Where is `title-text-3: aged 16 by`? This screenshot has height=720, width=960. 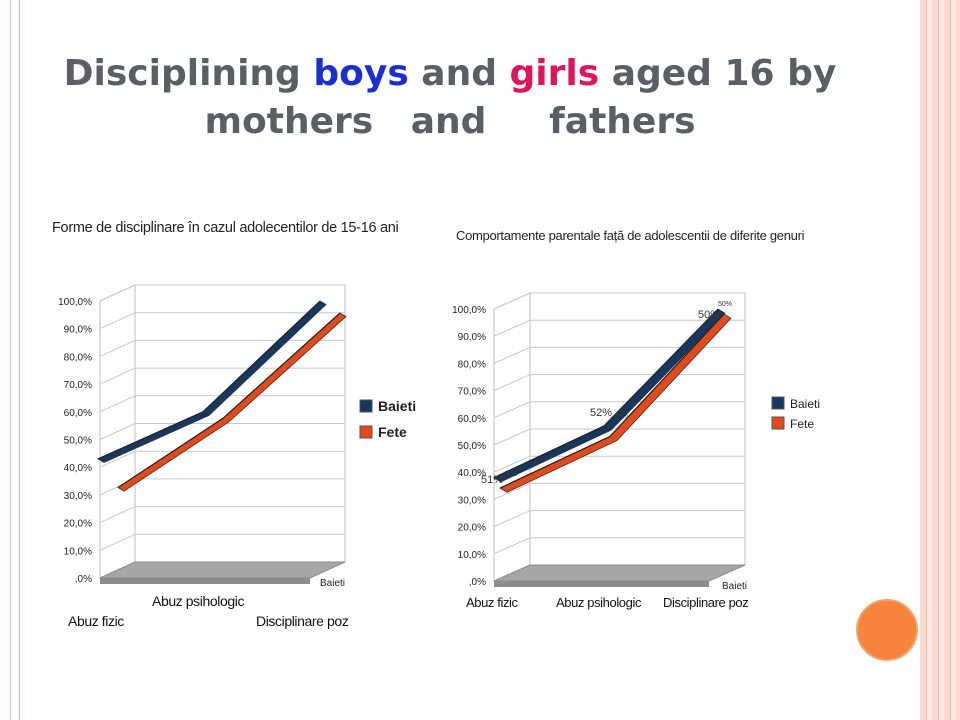 title-text-3: aged 16 by is located at coordinates (718, 73).